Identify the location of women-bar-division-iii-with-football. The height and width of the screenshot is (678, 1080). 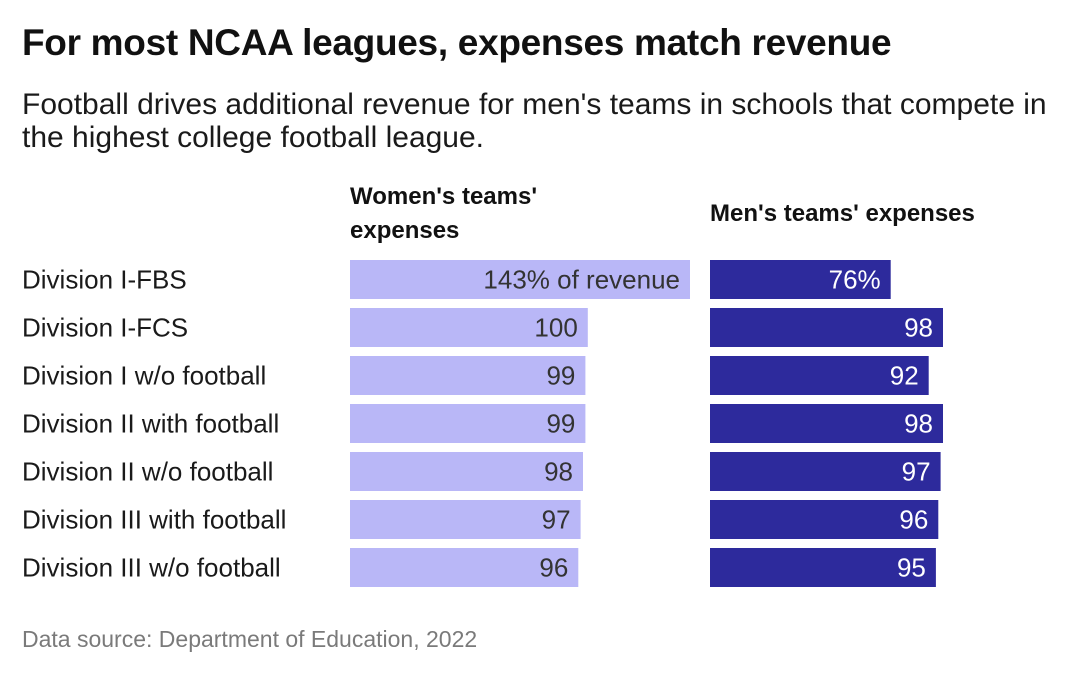
(465, 519).